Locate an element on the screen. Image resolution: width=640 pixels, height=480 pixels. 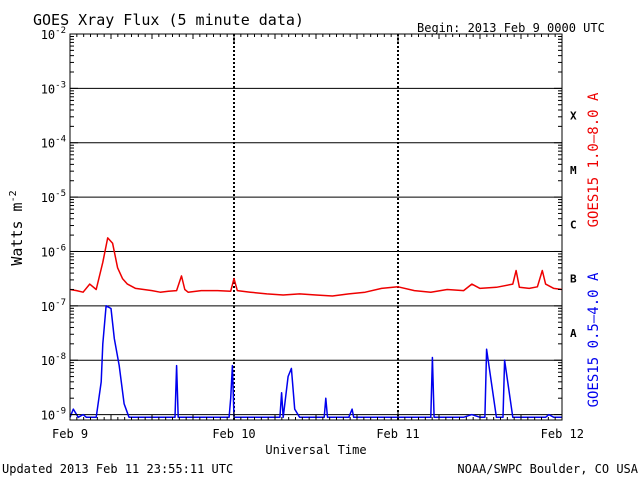
flare-class-c: C is located at coordinates (573, 224).